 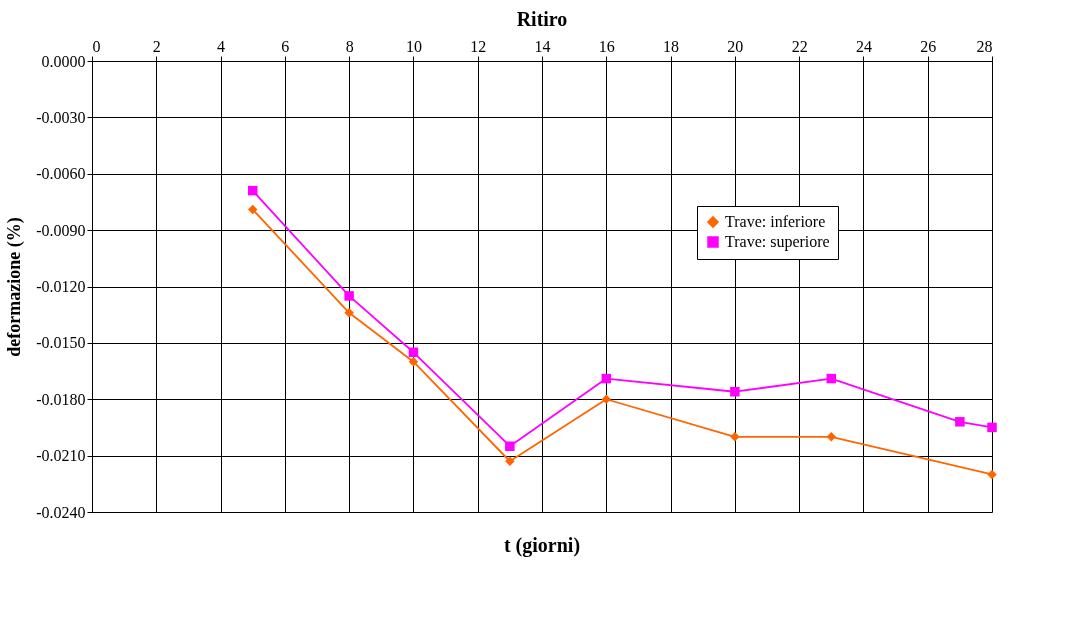 What do you see at coordinates (61, 174) in the screenshot?
I see `y-tick-label: -0.0060` at bounding box center [61, 174].